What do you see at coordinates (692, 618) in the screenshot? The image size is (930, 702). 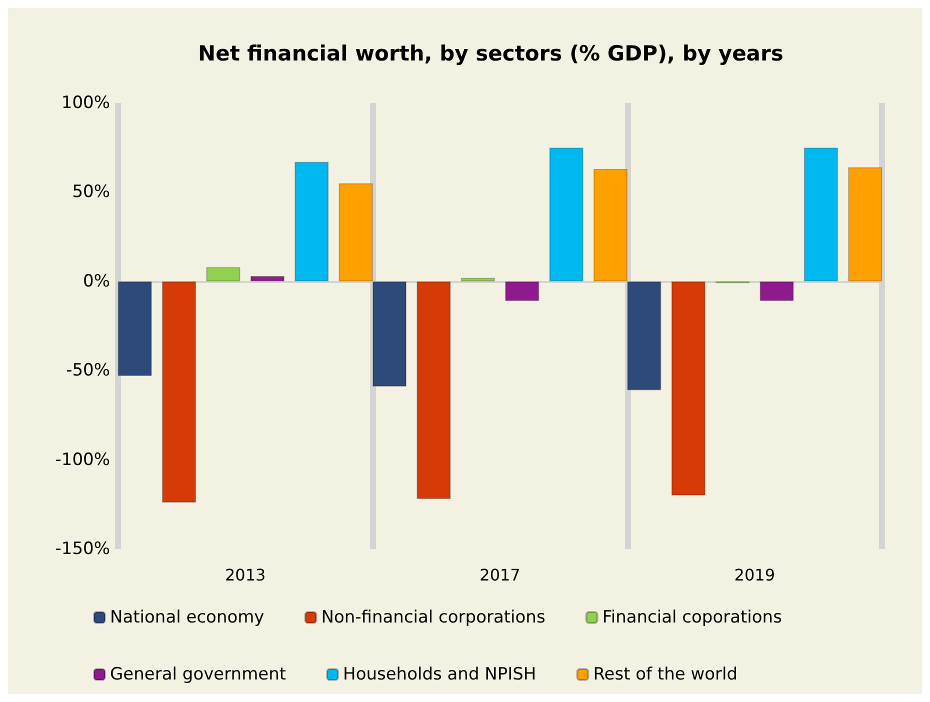 I see `legend-label: Financial coporations` at bounding box center [692, 618].